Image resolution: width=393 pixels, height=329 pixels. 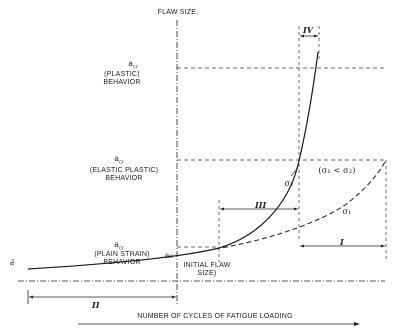 What do you see at coordinates (96, 305) in the screenshot?
I see `region-ii-label: II` at bounding box center [96, 305].